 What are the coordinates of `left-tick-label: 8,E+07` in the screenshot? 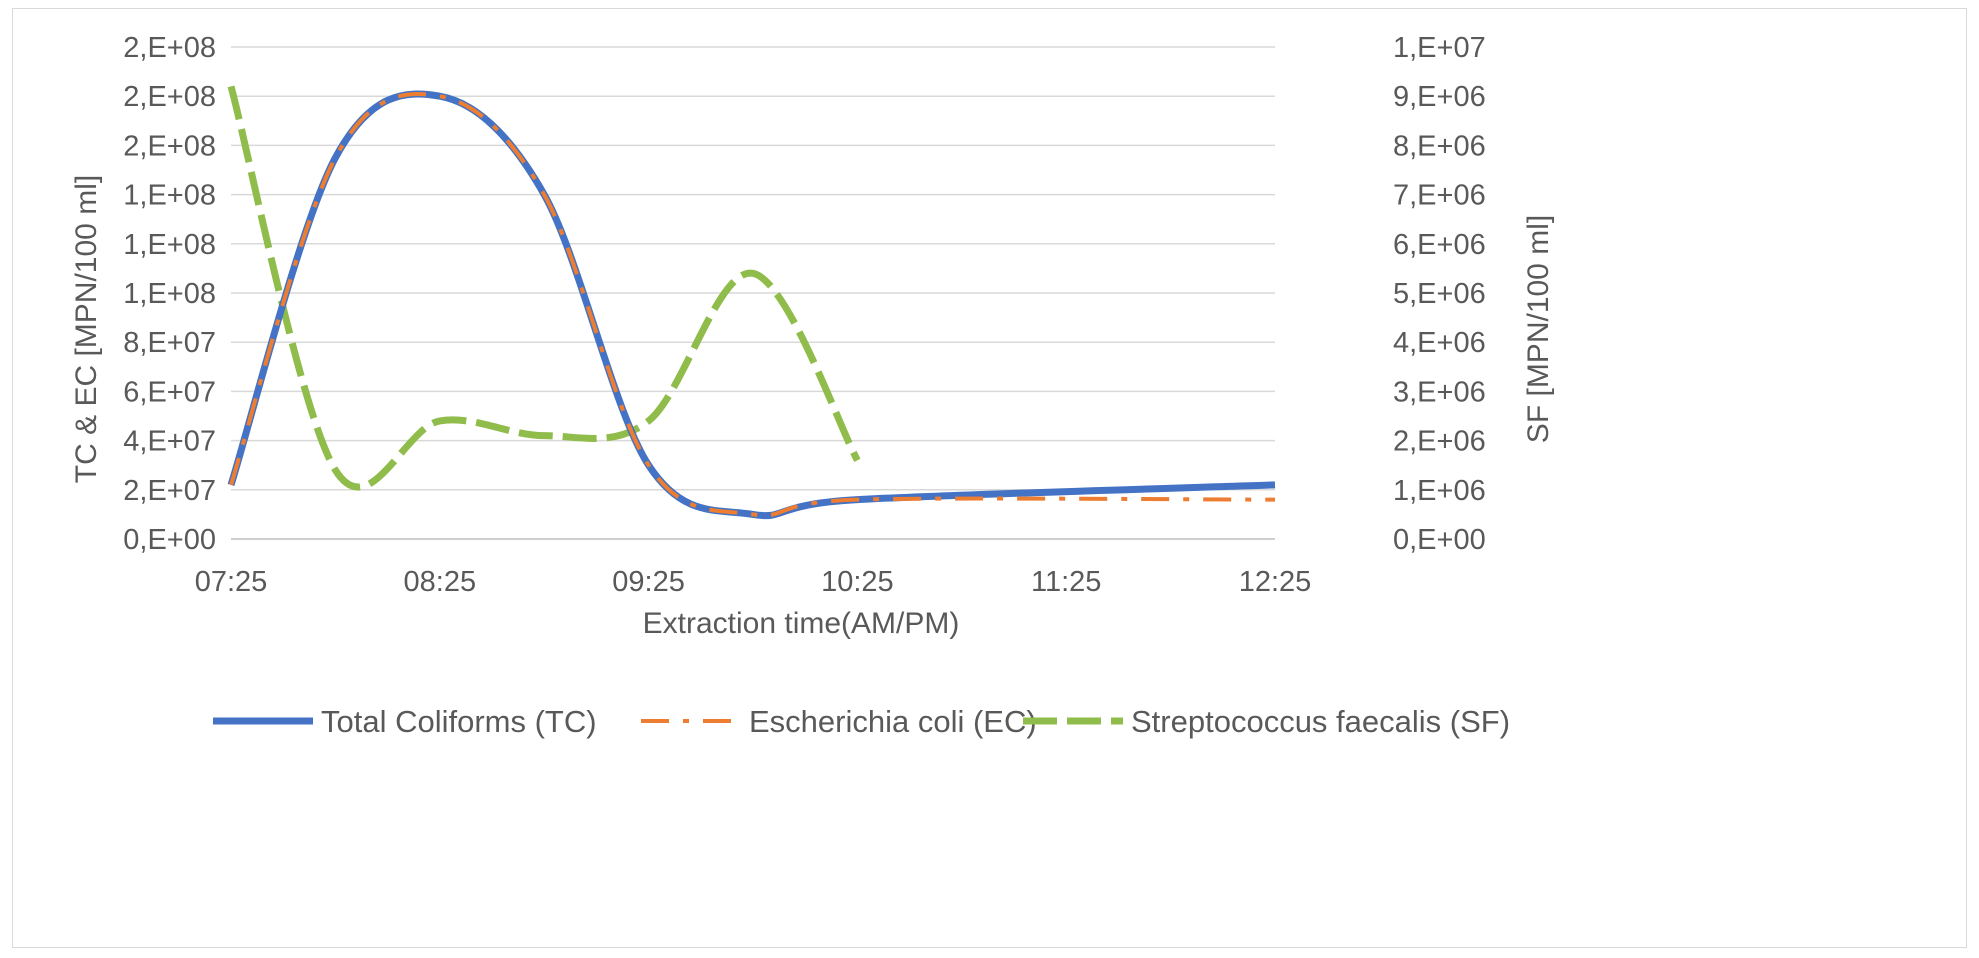 It's located at (169, 343).